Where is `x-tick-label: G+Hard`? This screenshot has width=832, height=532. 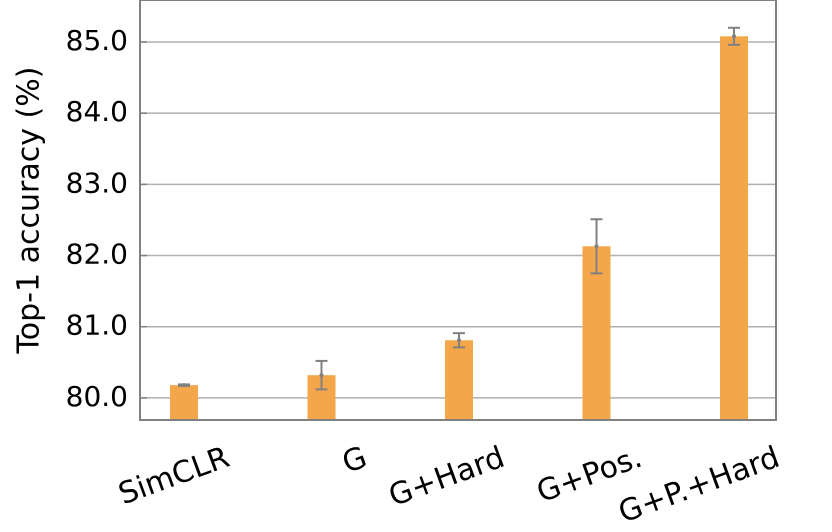 x-tick-label: G+Hard is located at coordinates (446, 477).